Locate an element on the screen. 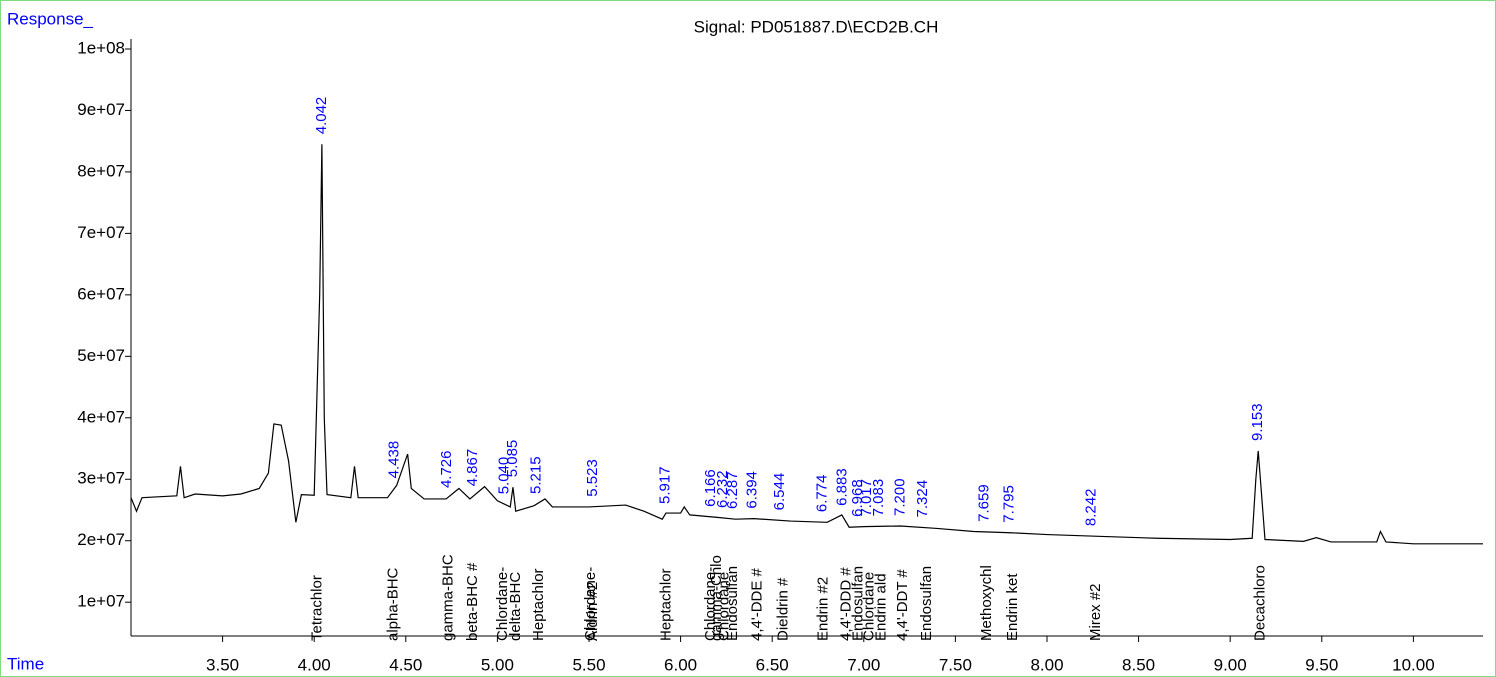  x-tick-label: 9.00 is located at coordinates (1230, 664).